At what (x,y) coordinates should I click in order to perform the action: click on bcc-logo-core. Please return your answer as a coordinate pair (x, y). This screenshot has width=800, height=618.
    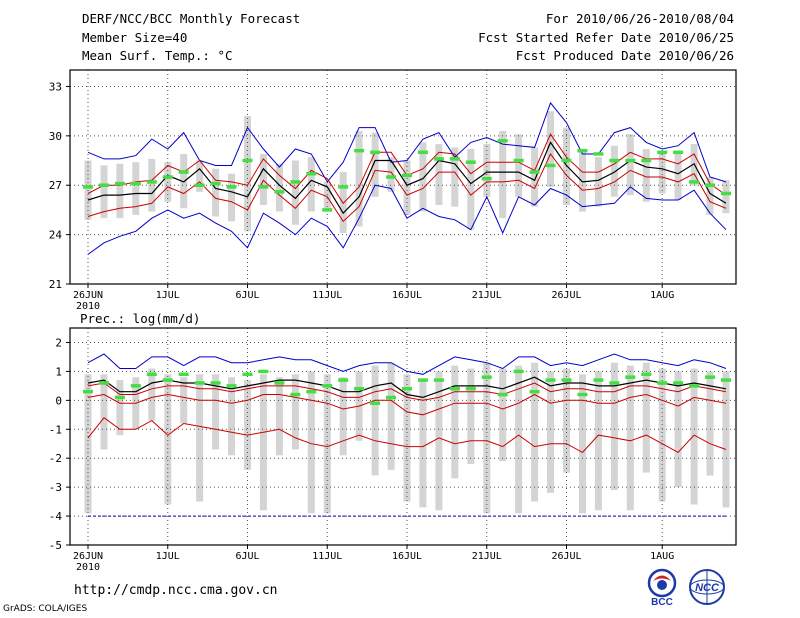
    Looking at the image, I should click on (662, 585).